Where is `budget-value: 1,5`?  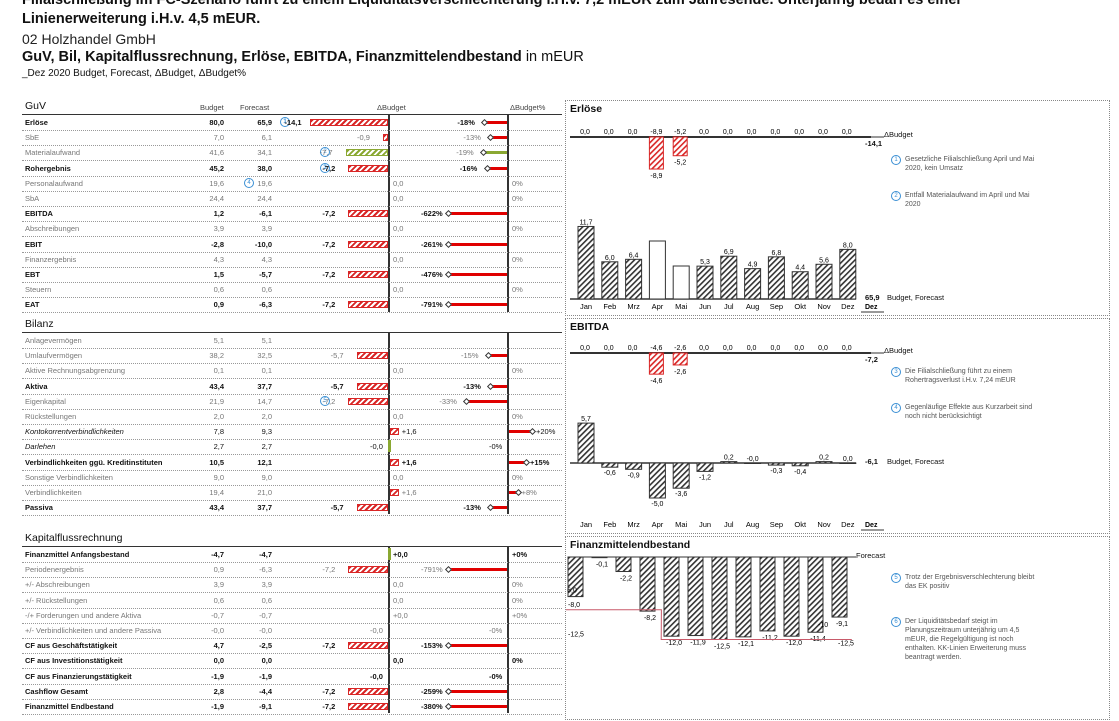 budget-value: 1,5 is located at coordinates (218, 274).